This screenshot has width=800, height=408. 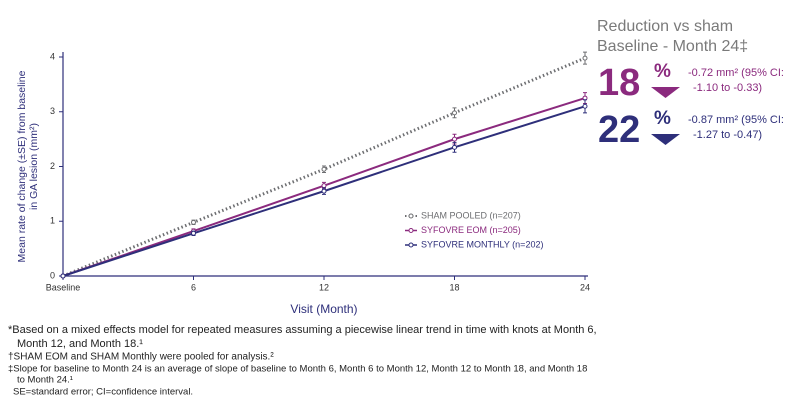 I want to click on y-tick-label: 1, so click(x=52, y=221).